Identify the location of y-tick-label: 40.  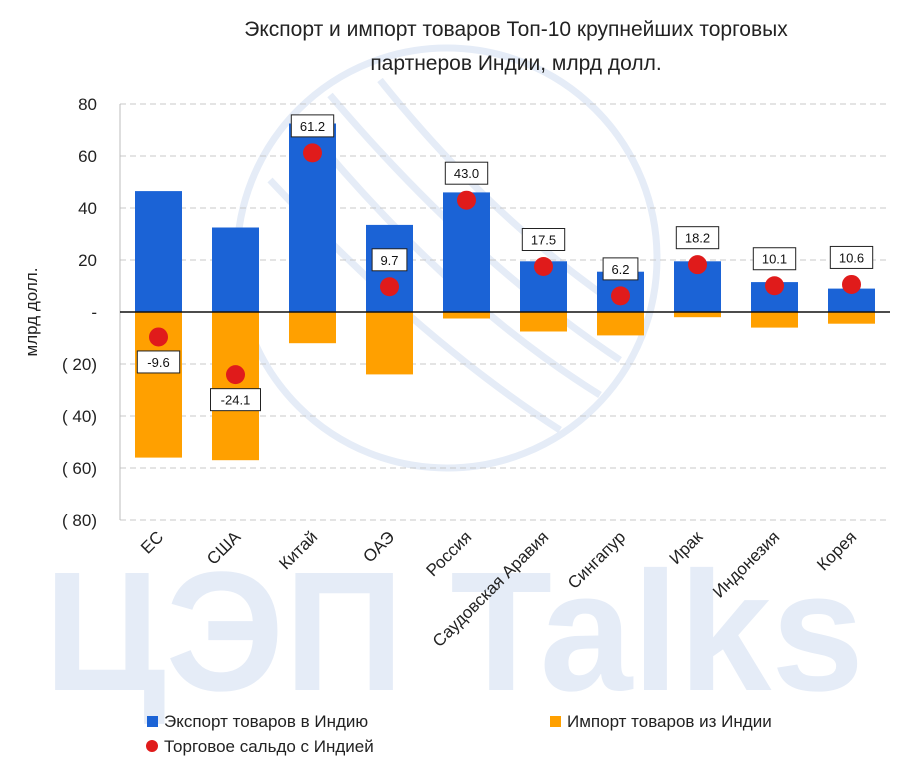
(87, 208).